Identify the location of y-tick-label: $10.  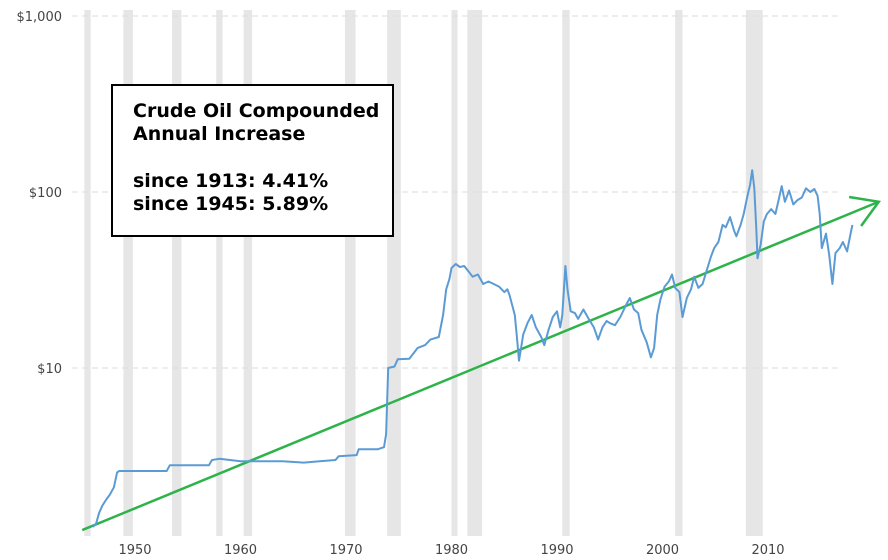
(49, 369).